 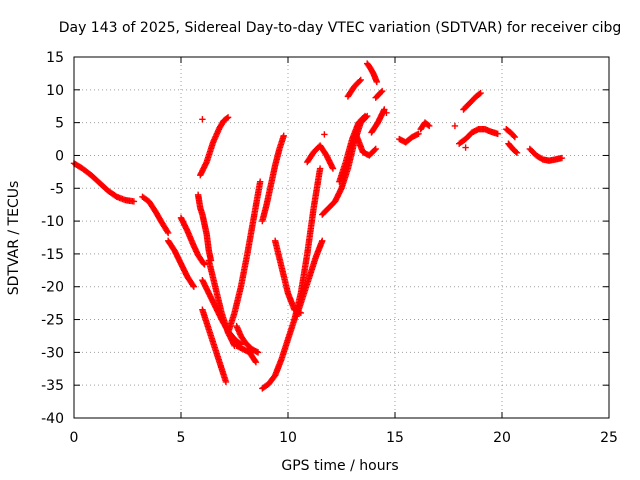 I want to click on y-tick-label: -10, so click(x=52, y=222).